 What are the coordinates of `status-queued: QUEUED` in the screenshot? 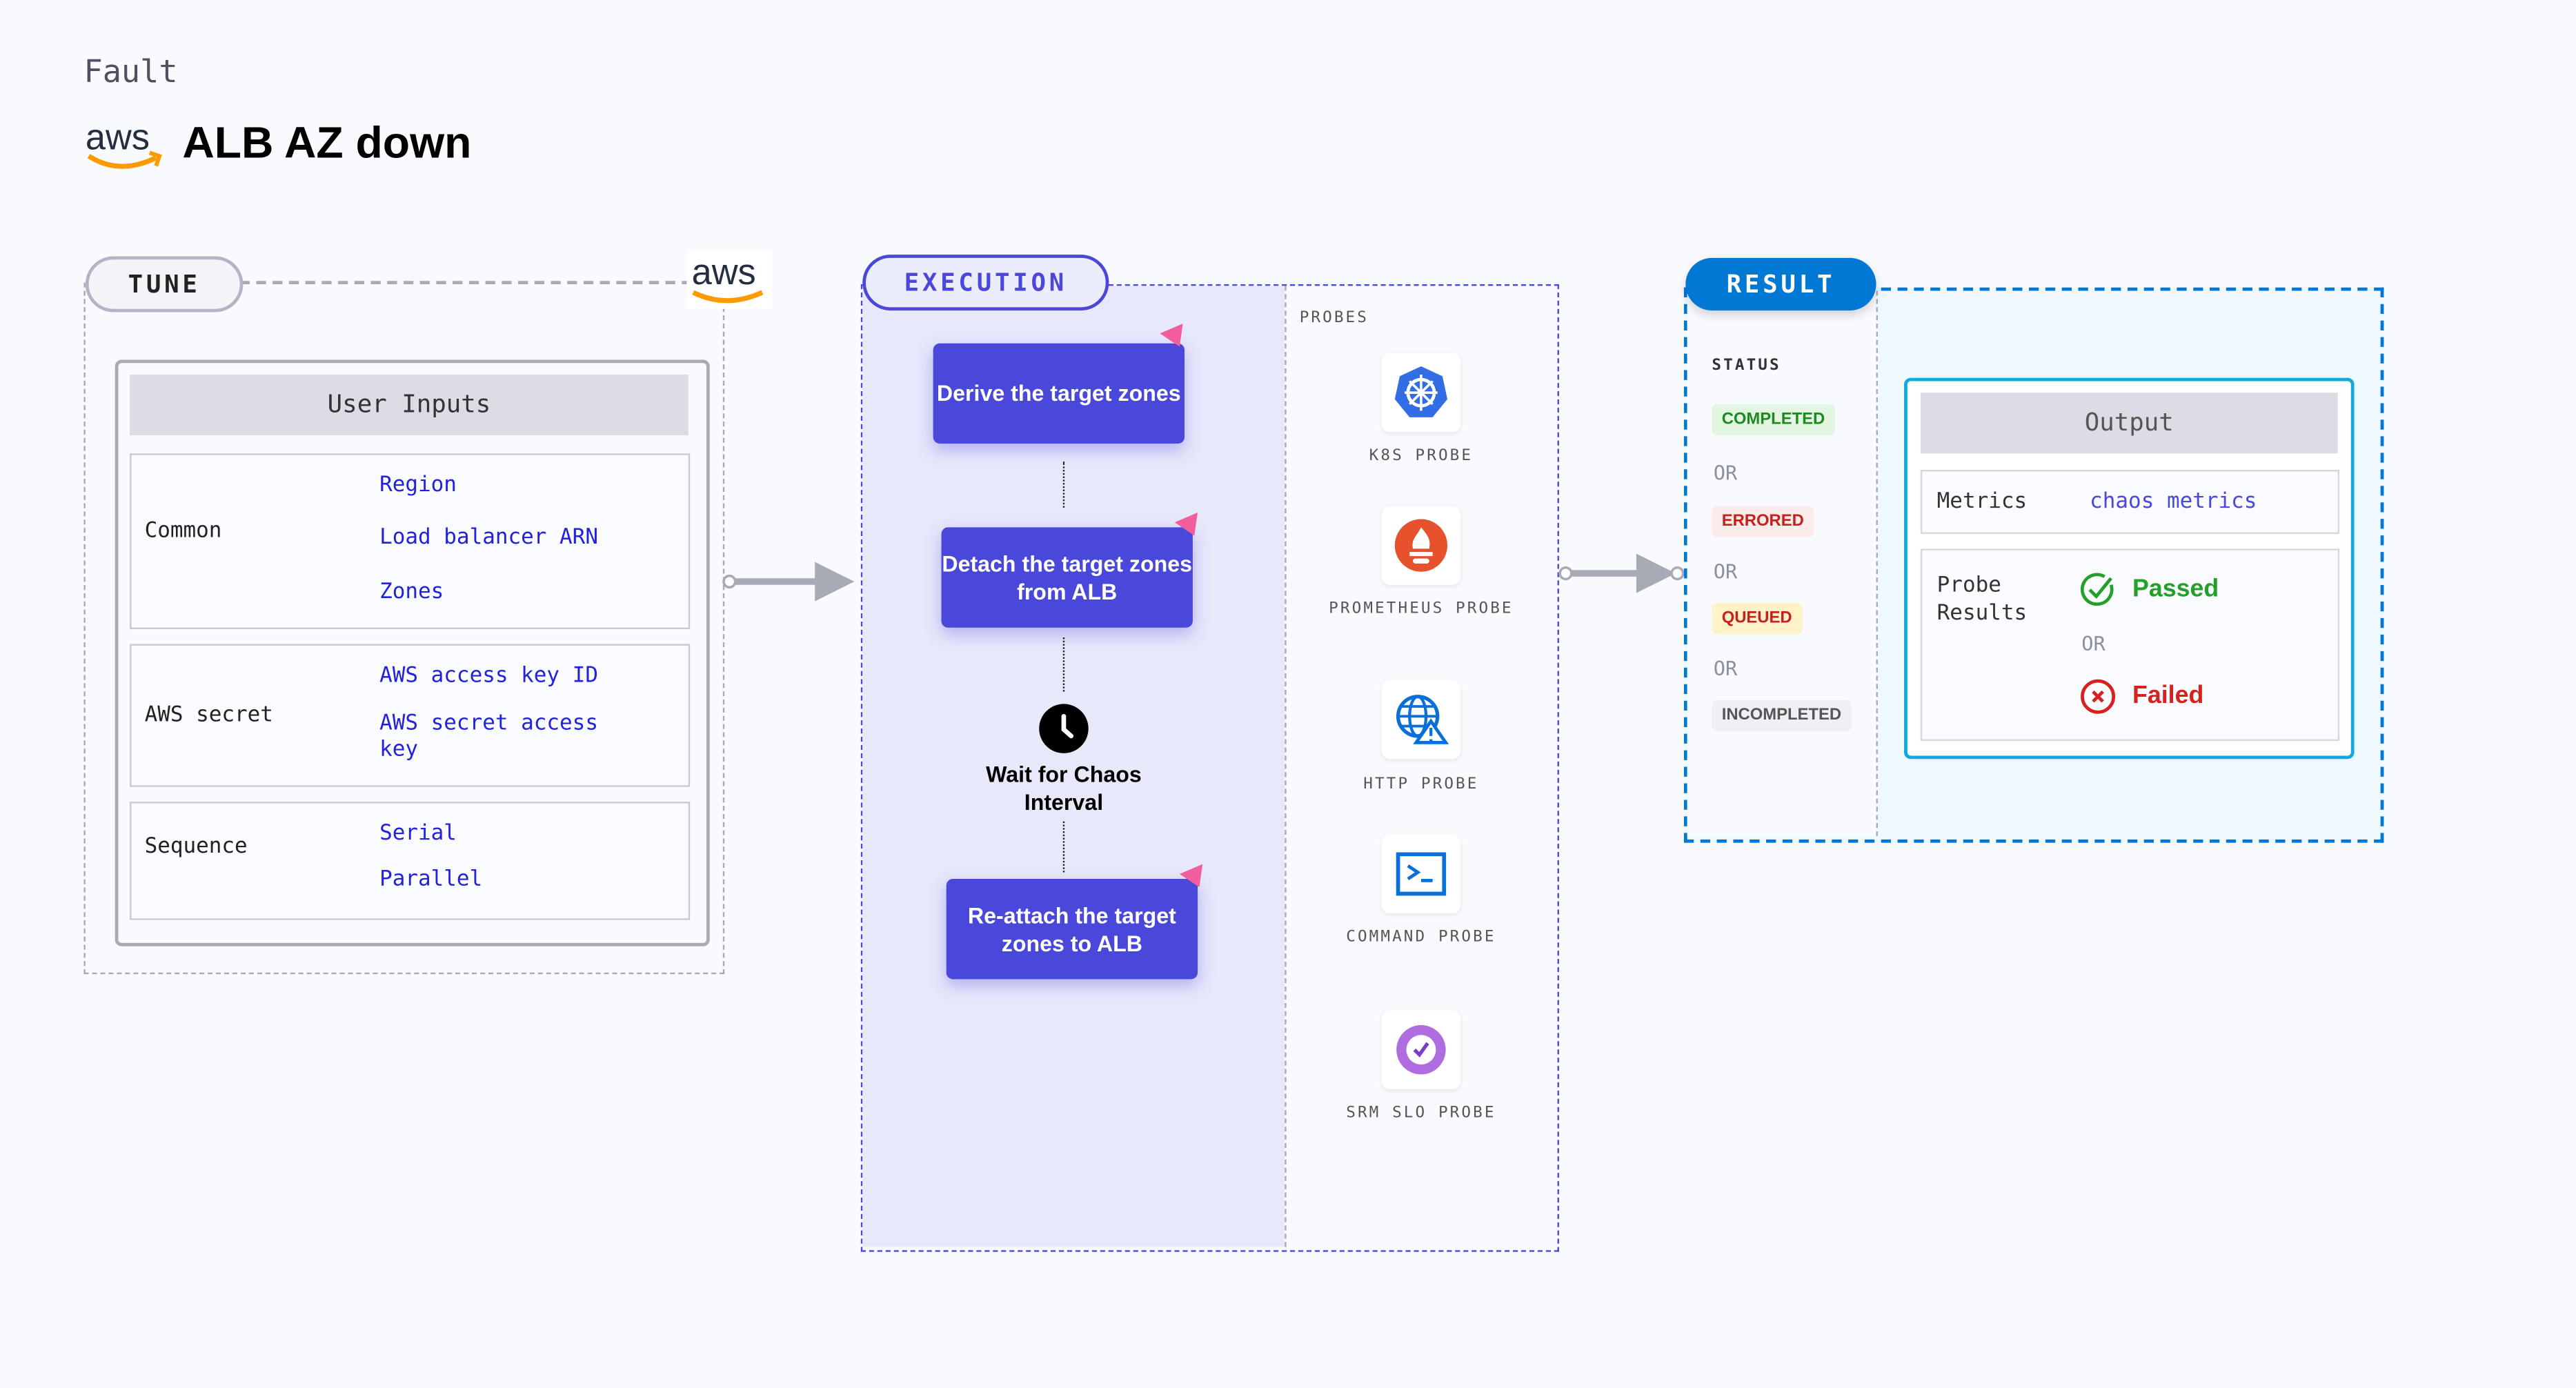 It's located at (1757, 618).